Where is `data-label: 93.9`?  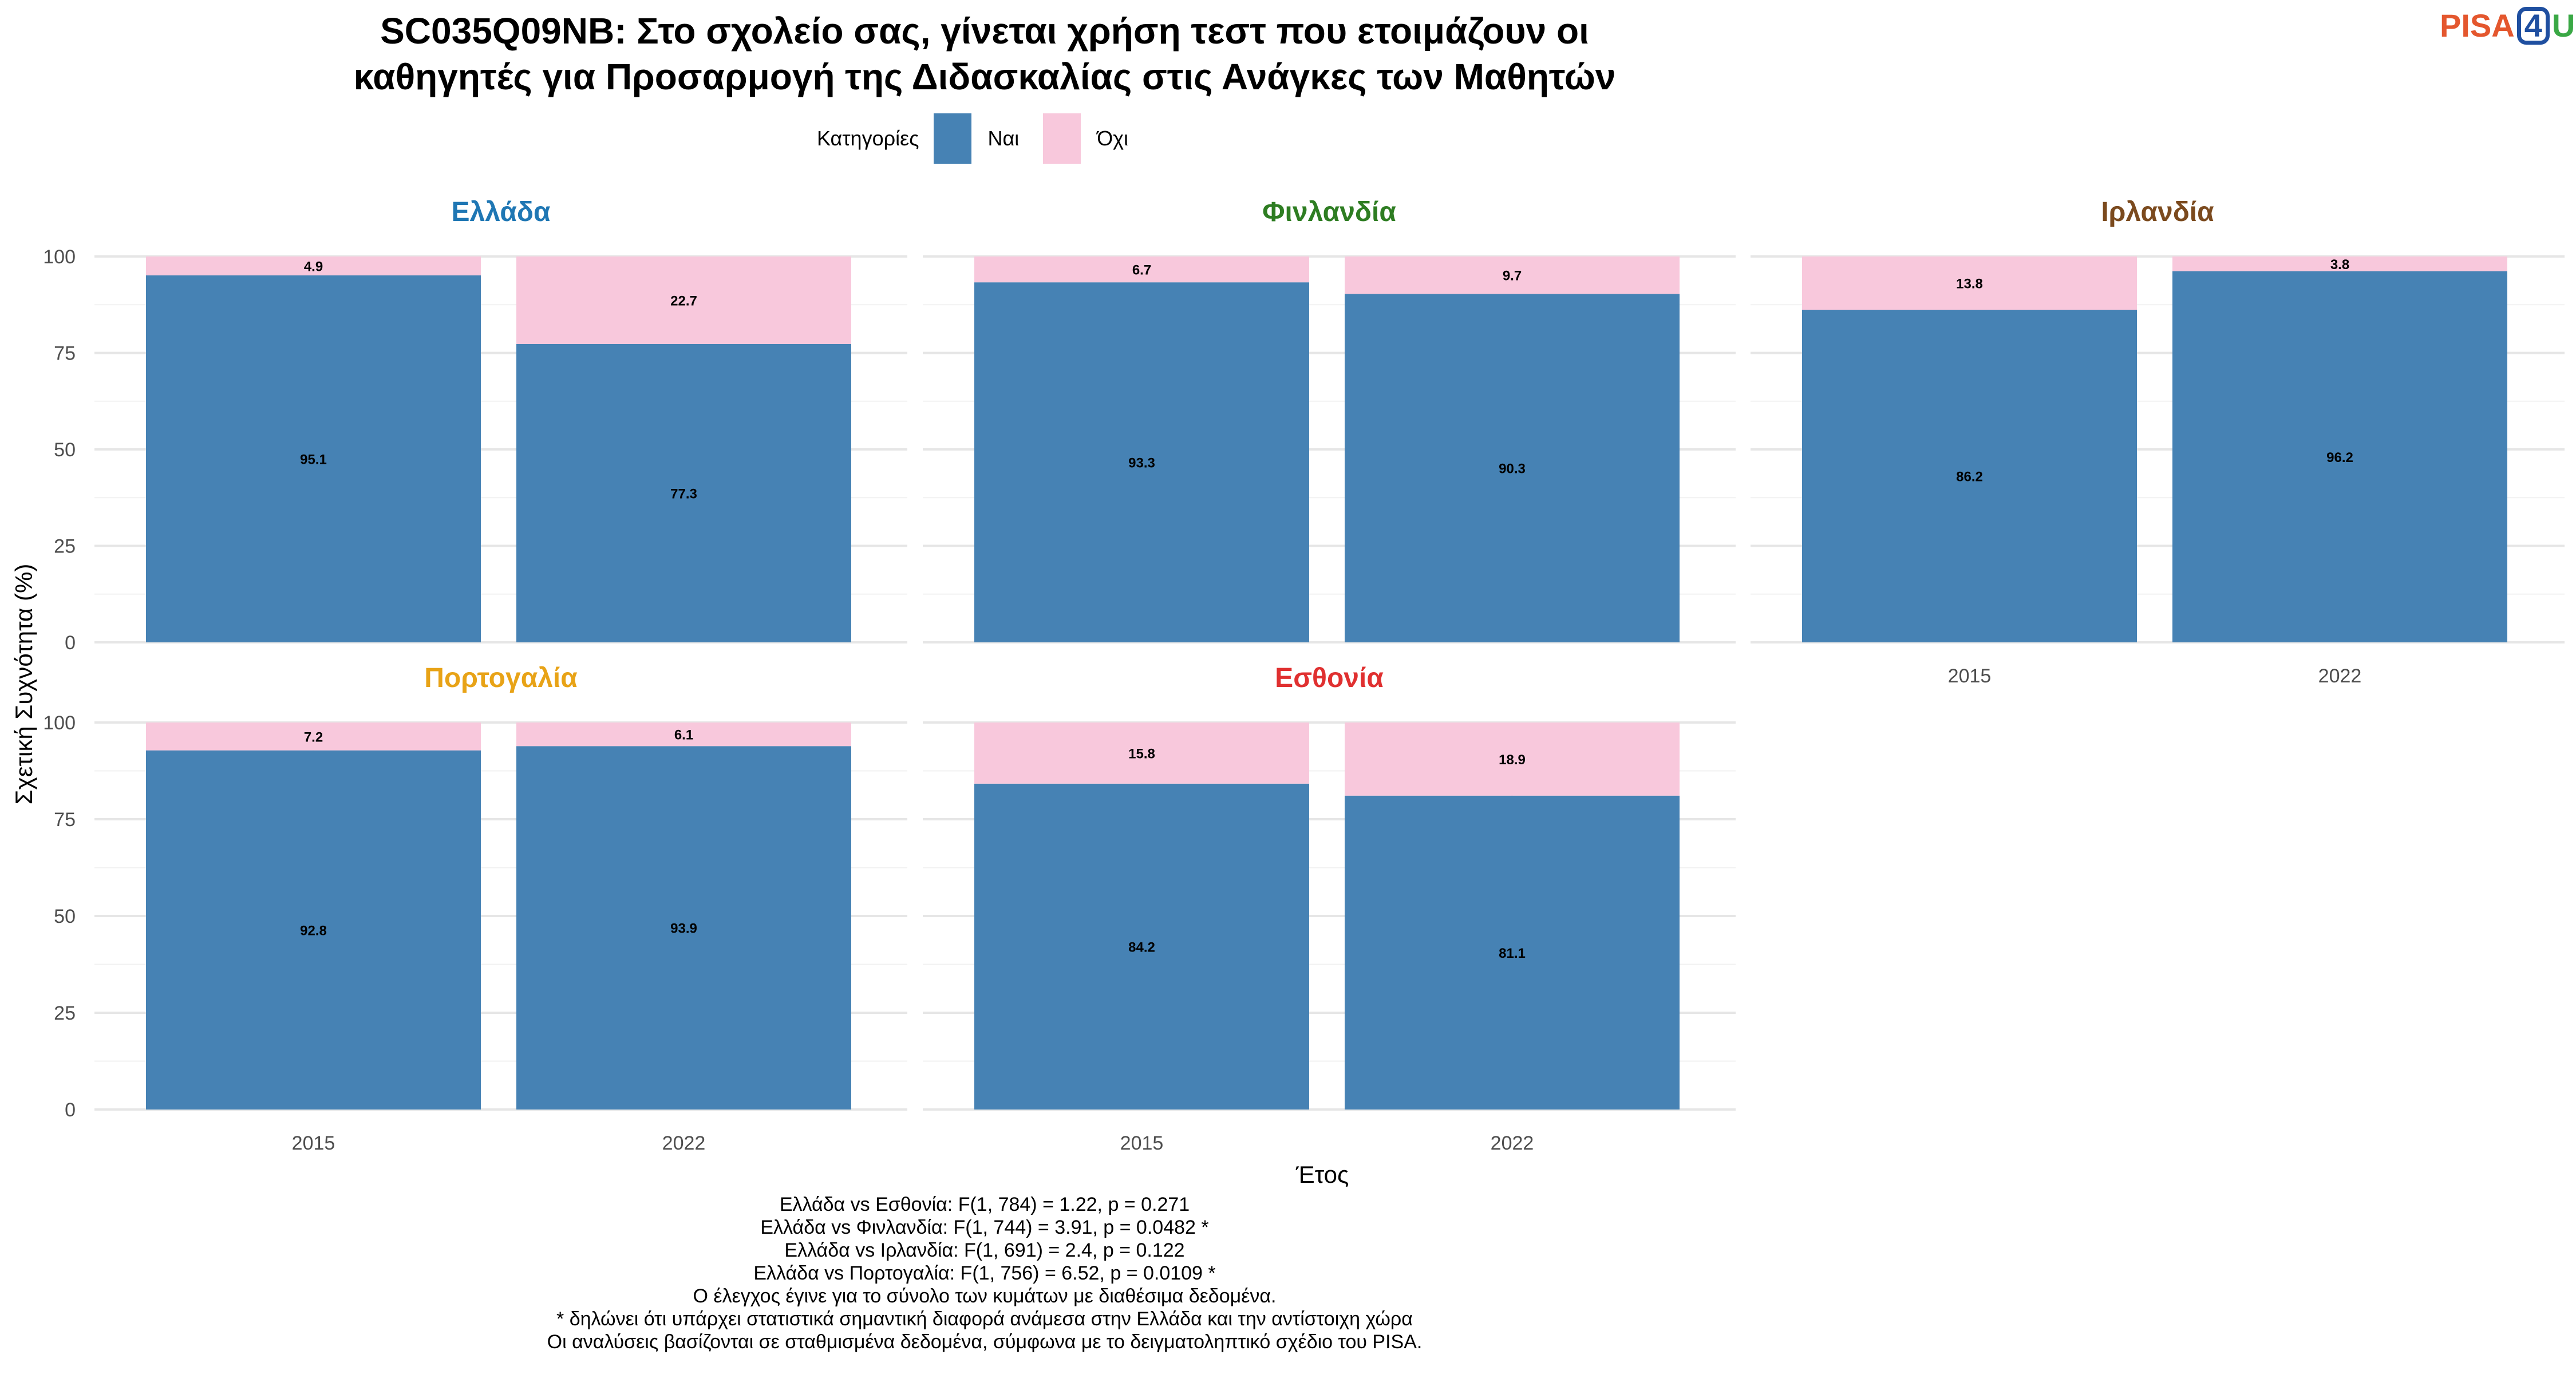
data-label: 93.9 is located at coordinates (683, 929).